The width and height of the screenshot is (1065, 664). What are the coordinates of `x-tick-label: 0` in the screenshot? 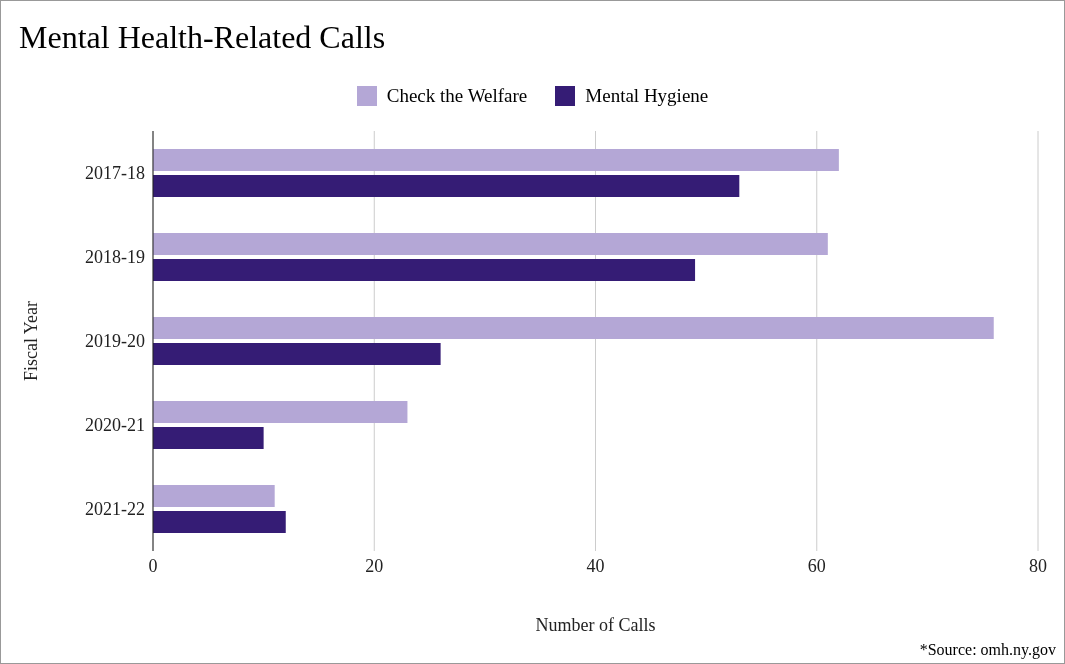 It's located at (153, 565).